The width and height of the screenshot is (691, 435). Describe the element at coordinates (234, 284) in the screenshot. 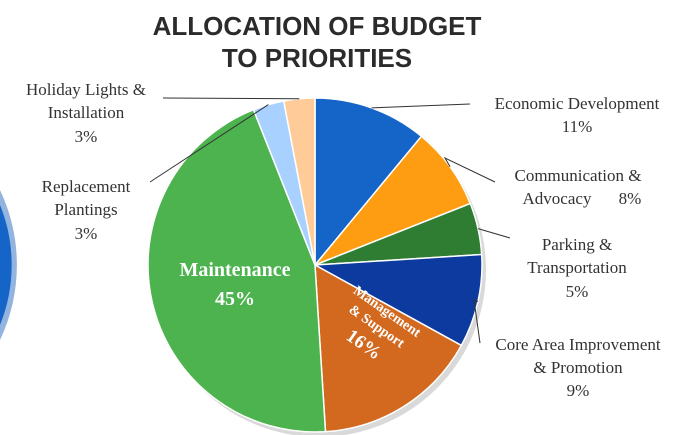

I see `label-maintenance: Maintenance 45%` at that location.